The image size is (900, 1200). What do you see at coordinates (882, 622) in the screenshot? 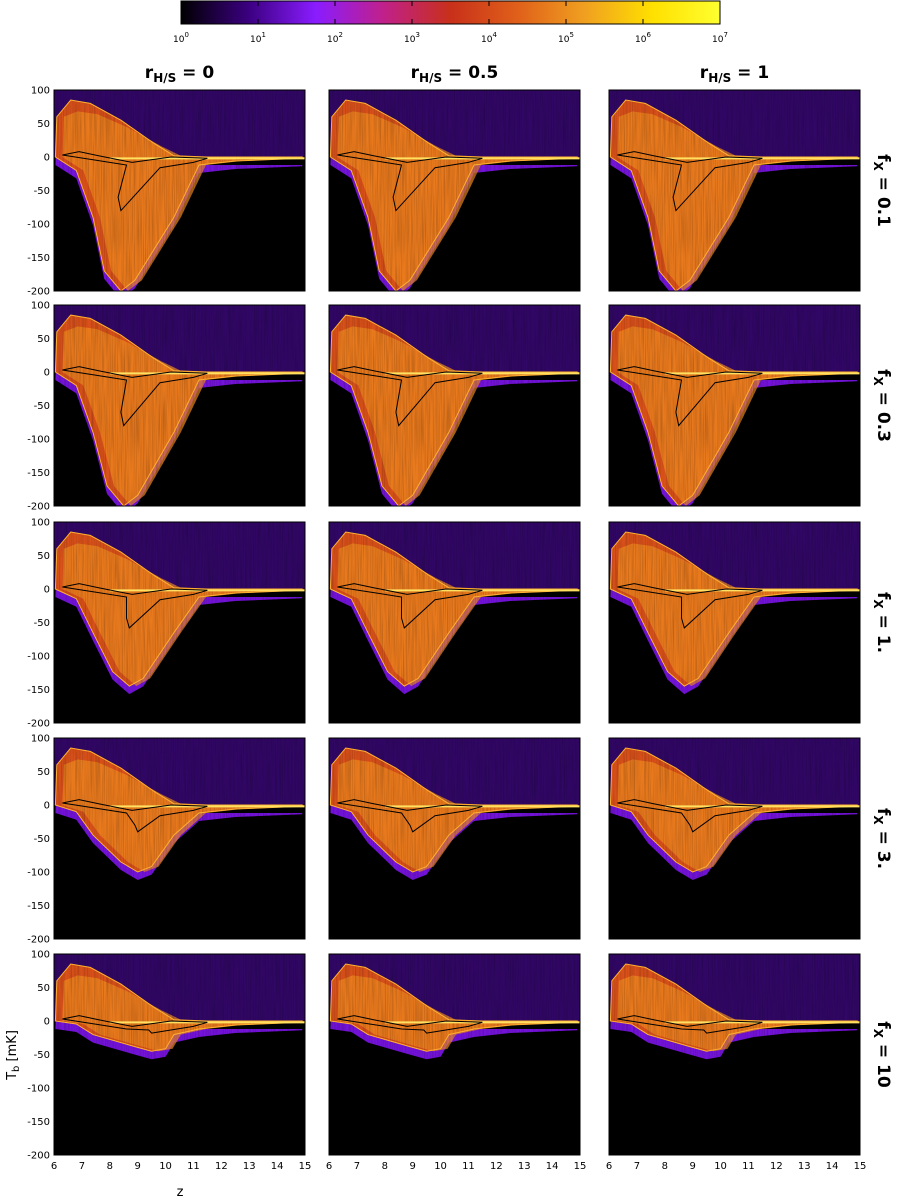
I see `row-title: fX = 1.` at bounding box center [882, 622].